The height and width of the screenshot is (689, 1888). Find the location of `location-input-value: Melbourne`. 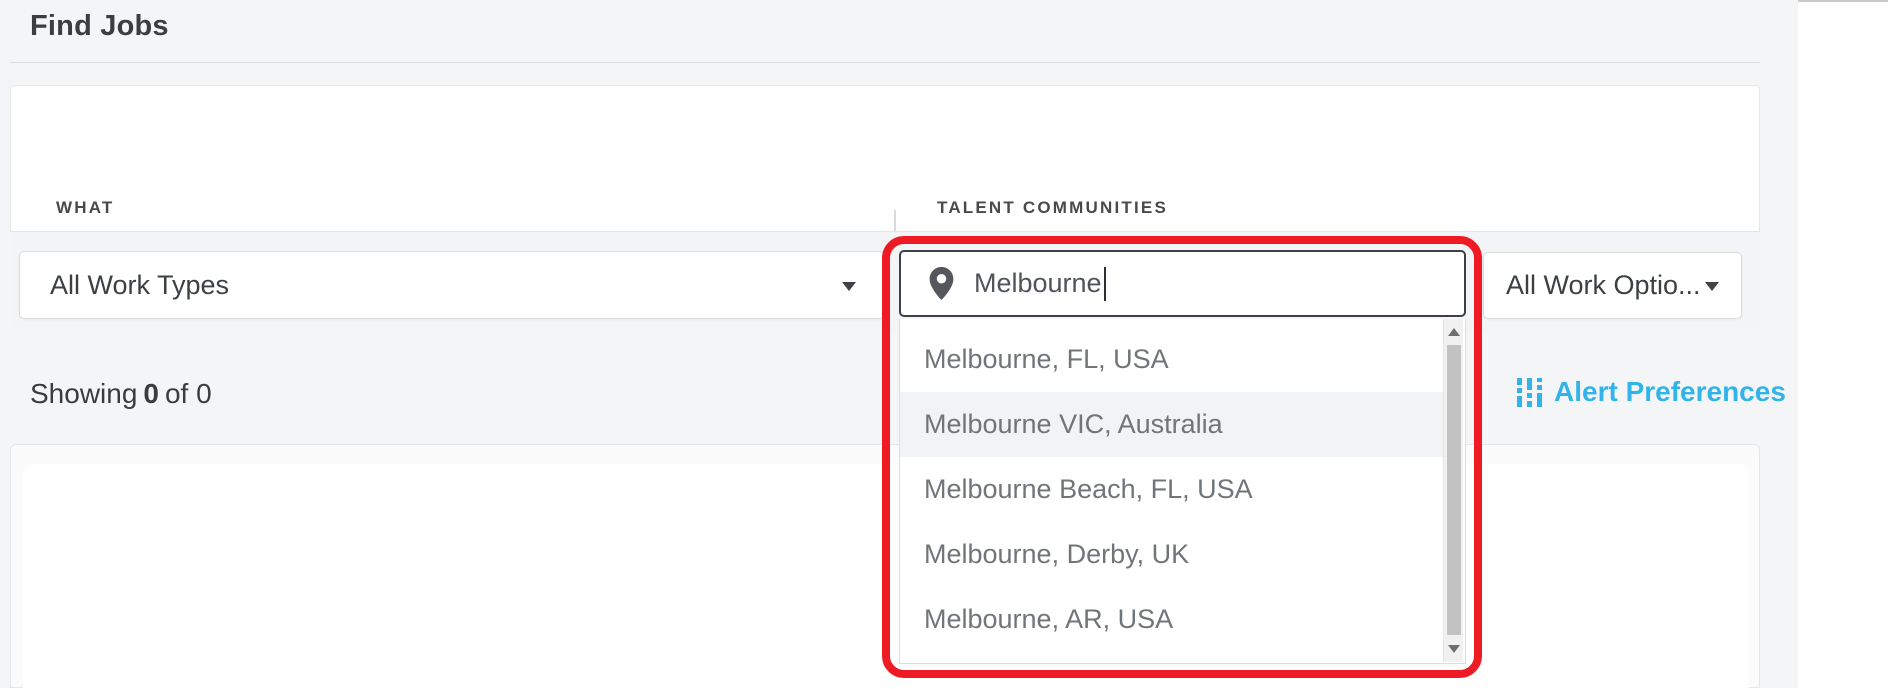

location-input-value: Melbourne is located at coordinates (1038, 283).